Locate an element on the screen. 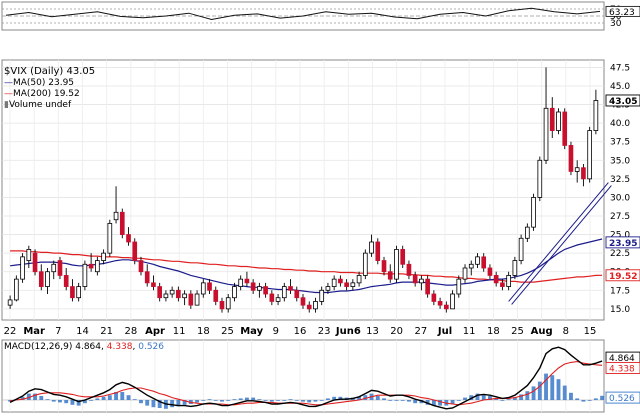 The height and width of the screenshot is (420, 640). price-tick-label: 27.5 is located at coordinates (620, 217).